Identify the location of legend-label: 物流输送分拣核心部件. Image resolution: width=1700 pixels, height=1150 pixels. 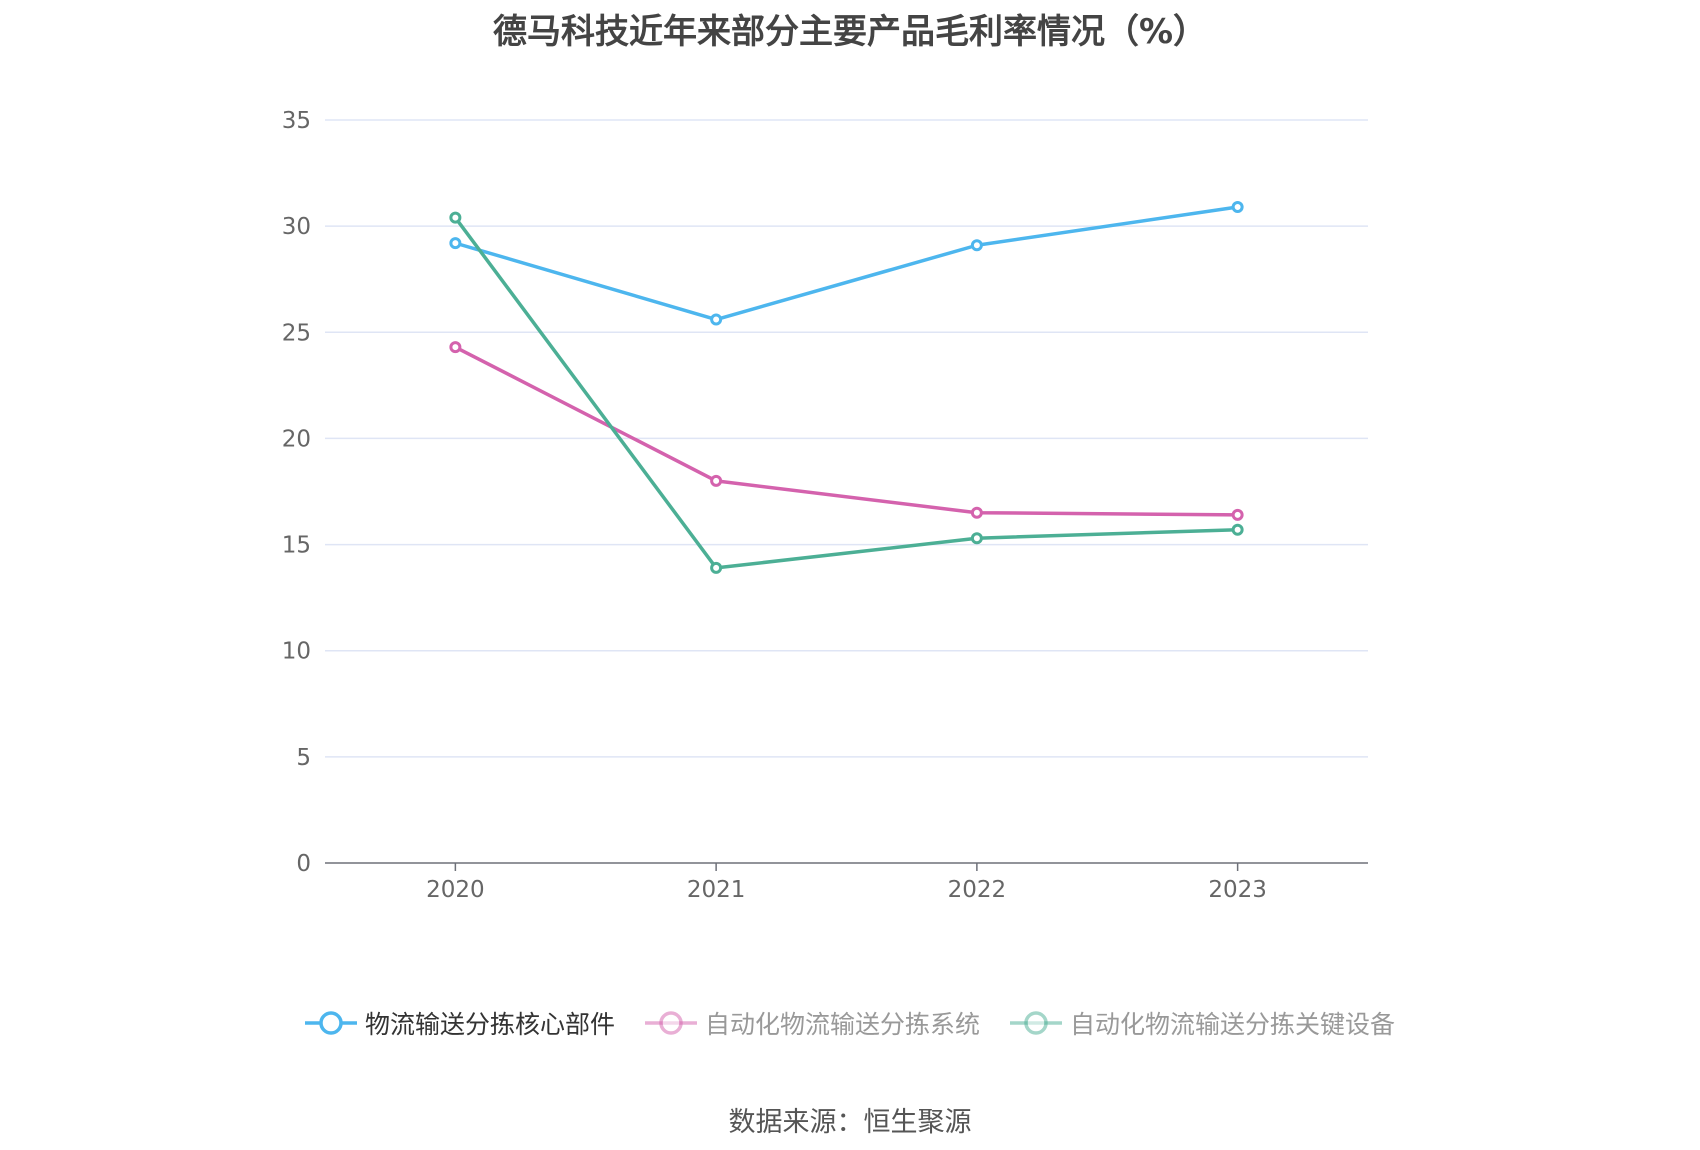
(489, 1024).